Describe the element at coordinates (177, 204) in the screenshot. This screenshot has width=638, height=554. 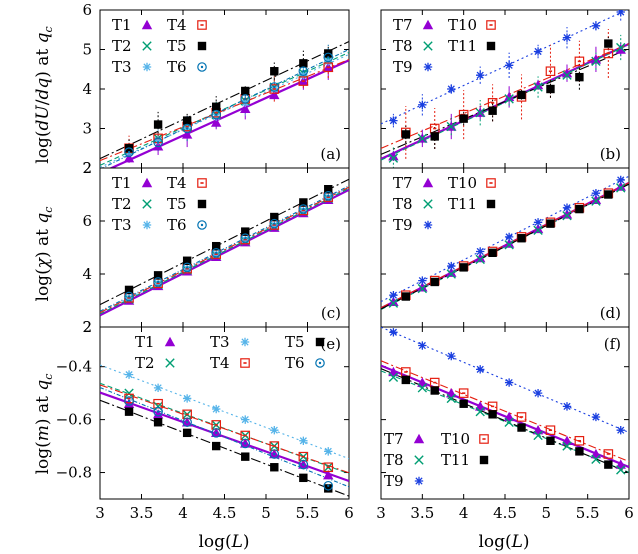
I see `legend-label-t5: T5` at that location.